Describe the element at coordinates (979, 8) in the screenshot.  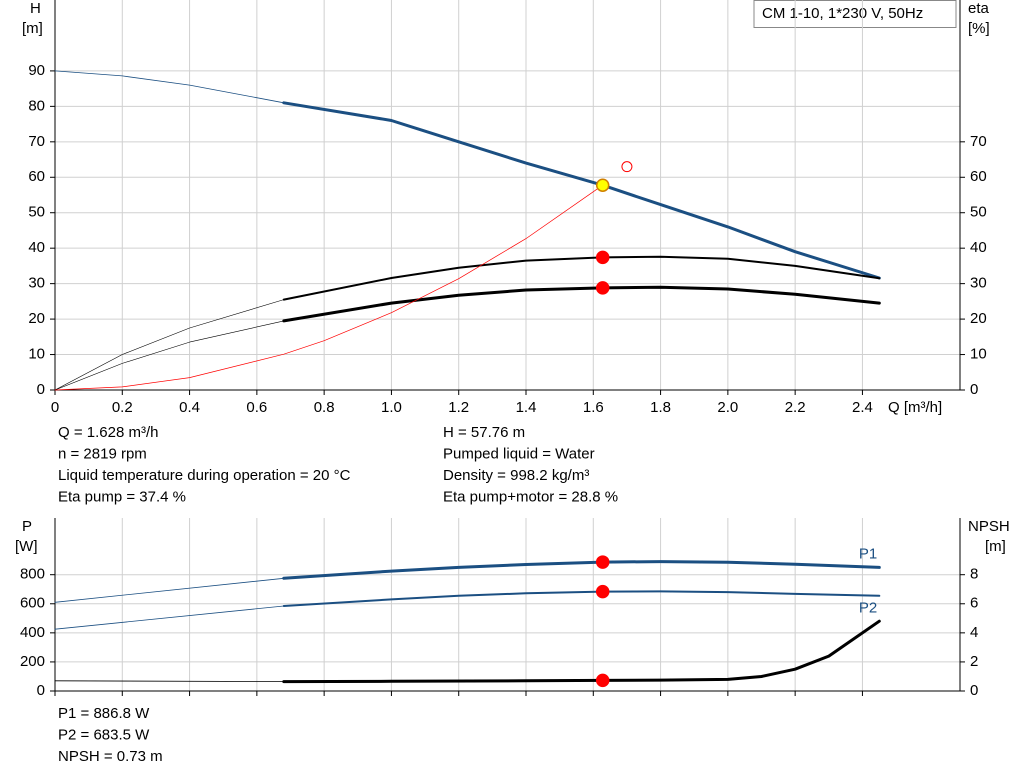
I see `y2-axis-label: eta` at that location.